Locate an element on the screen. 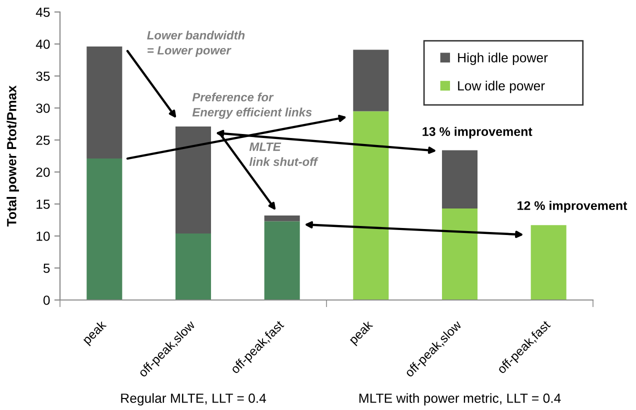 This screenshot has width=636, height=410. y-tick-label: 5 is located at coordinates (46, 268).